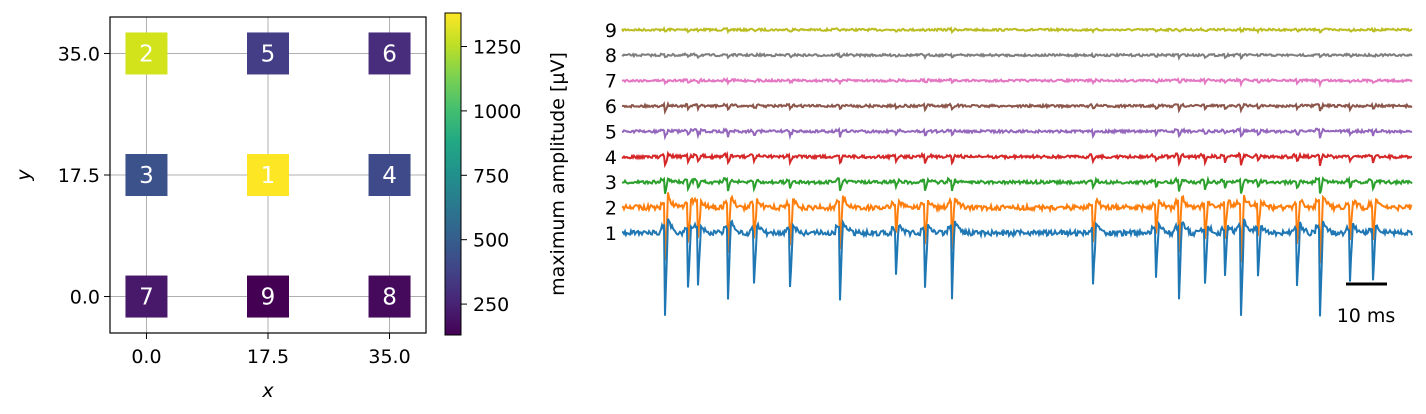 This screenshot has height=414, width=1426. What do you see at coordinates (497, 47) in the screenshot?
I see `colorbar-tick-label: 1250` at bounding box center [497, 47].